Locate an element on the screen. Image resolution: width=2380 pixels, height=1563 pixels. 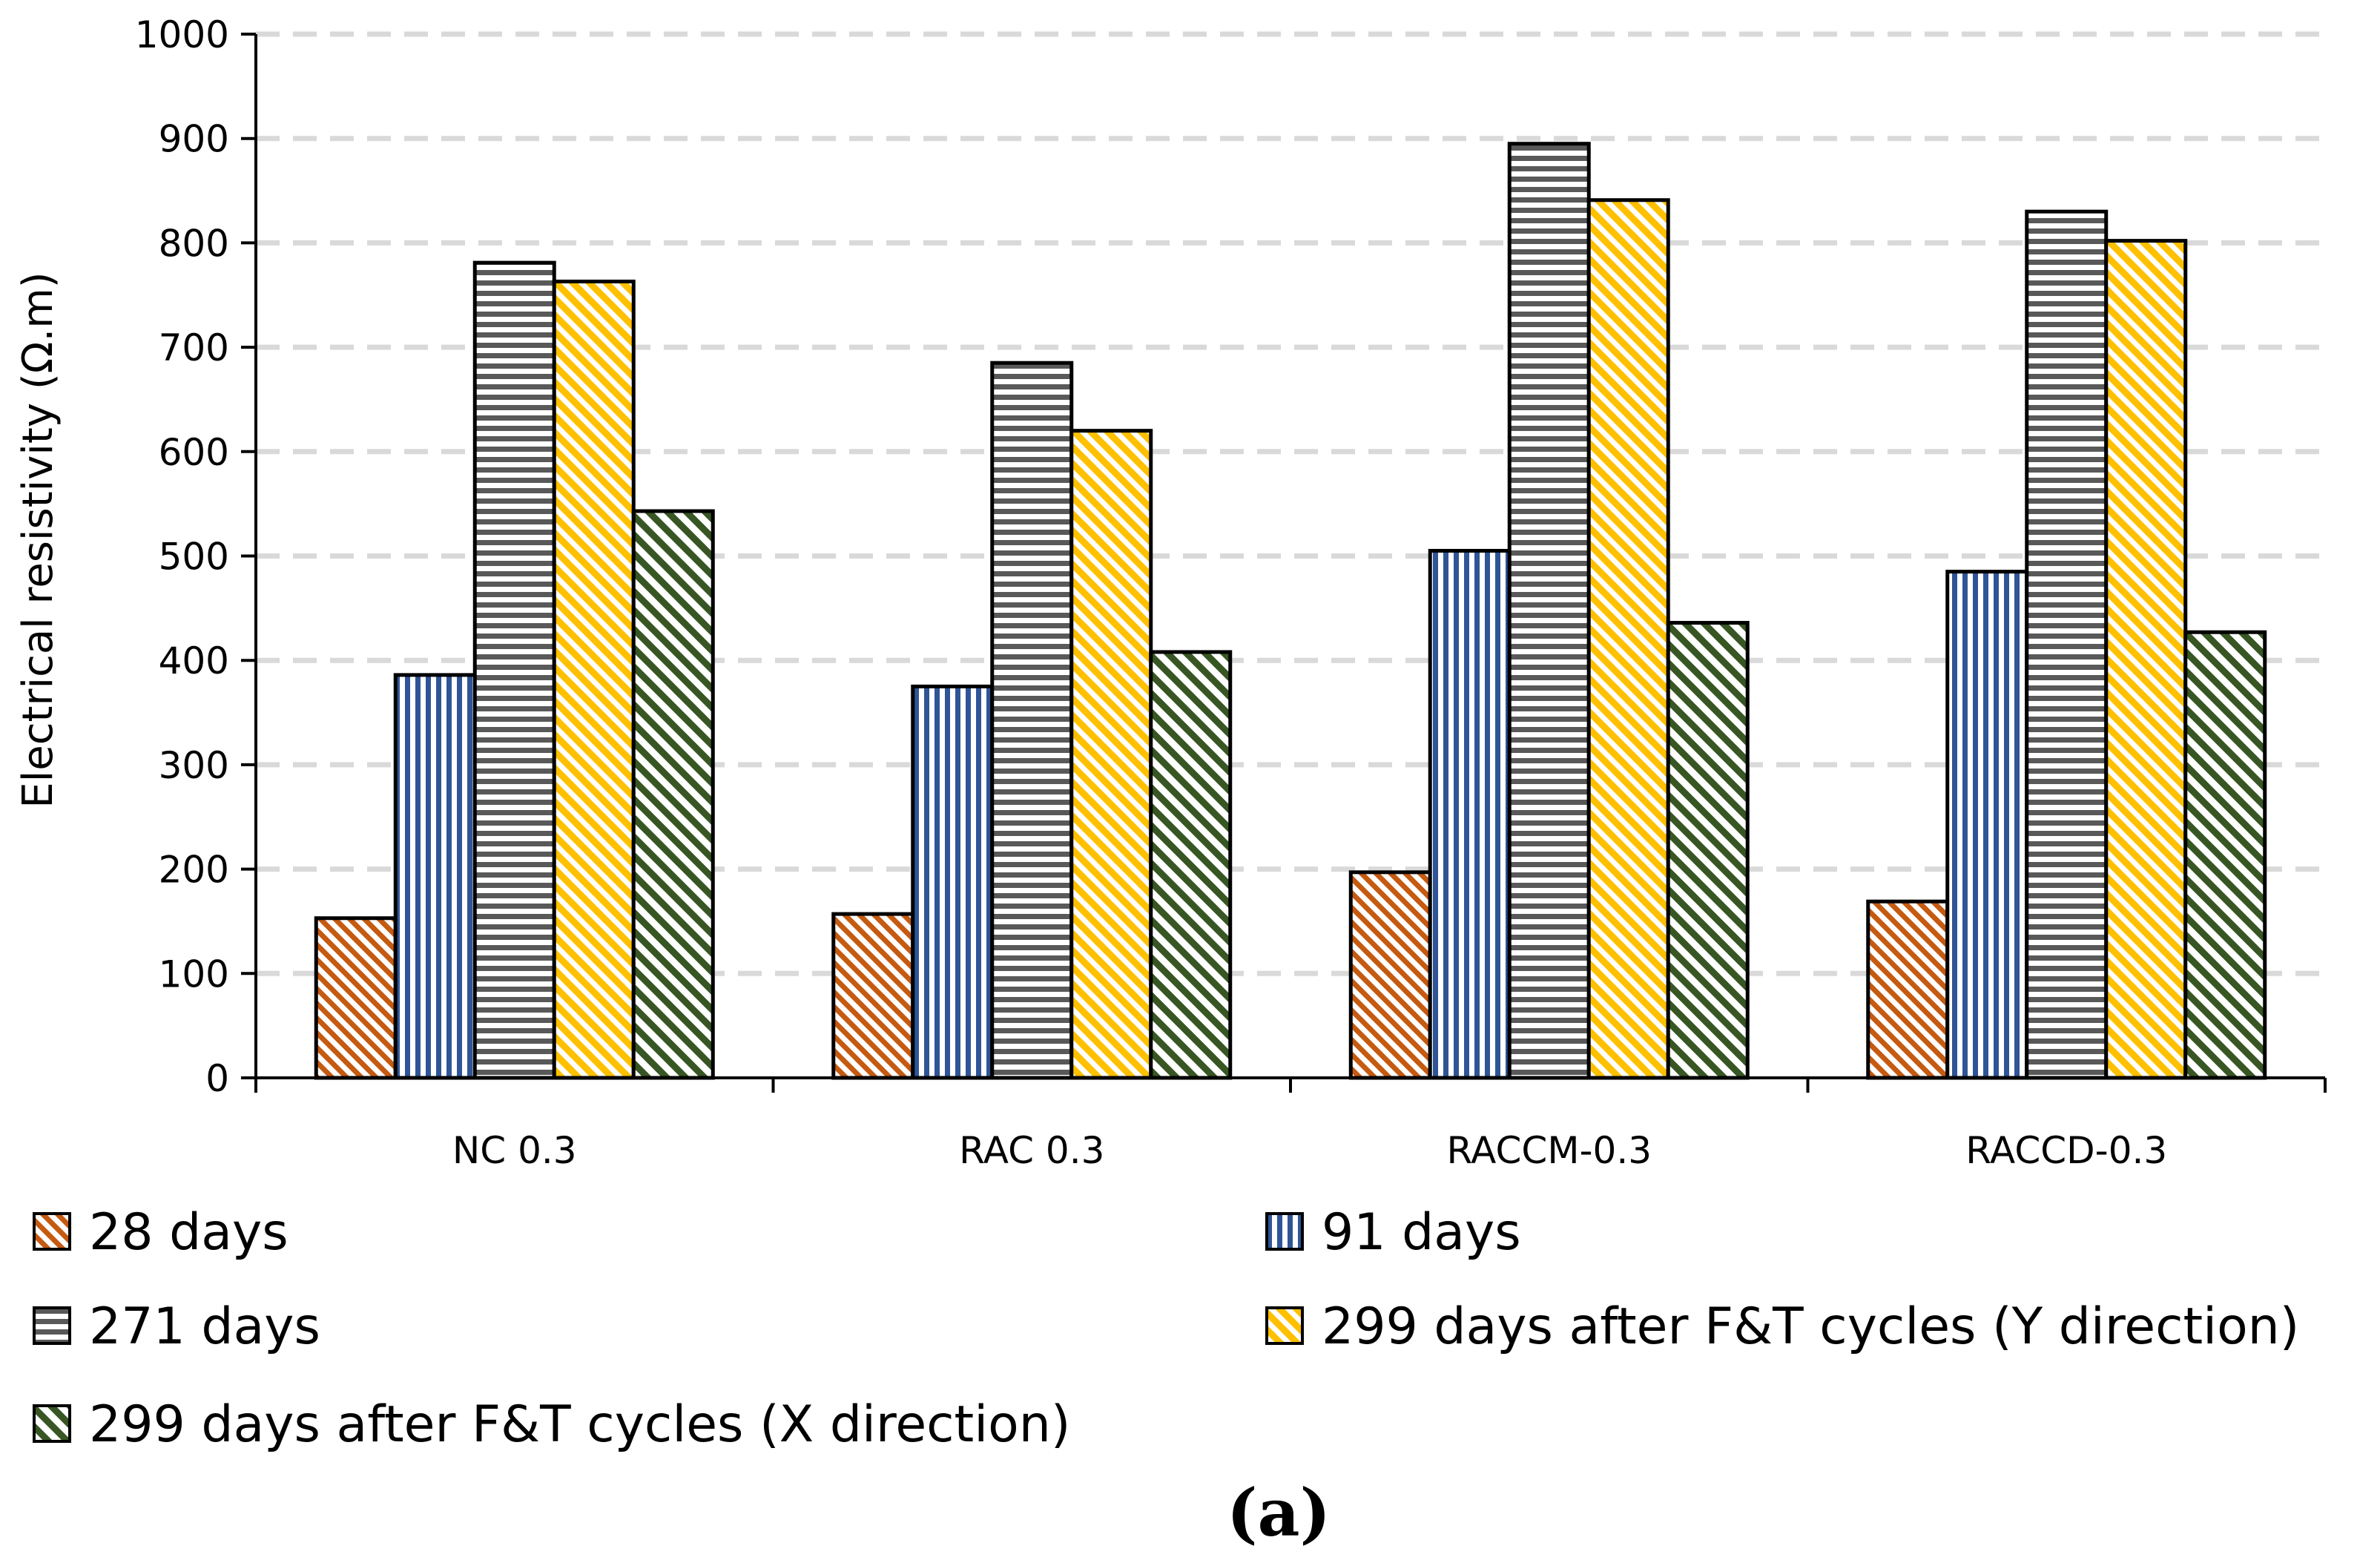
y-tick-label: 800 is located at coordinates (194, 243).